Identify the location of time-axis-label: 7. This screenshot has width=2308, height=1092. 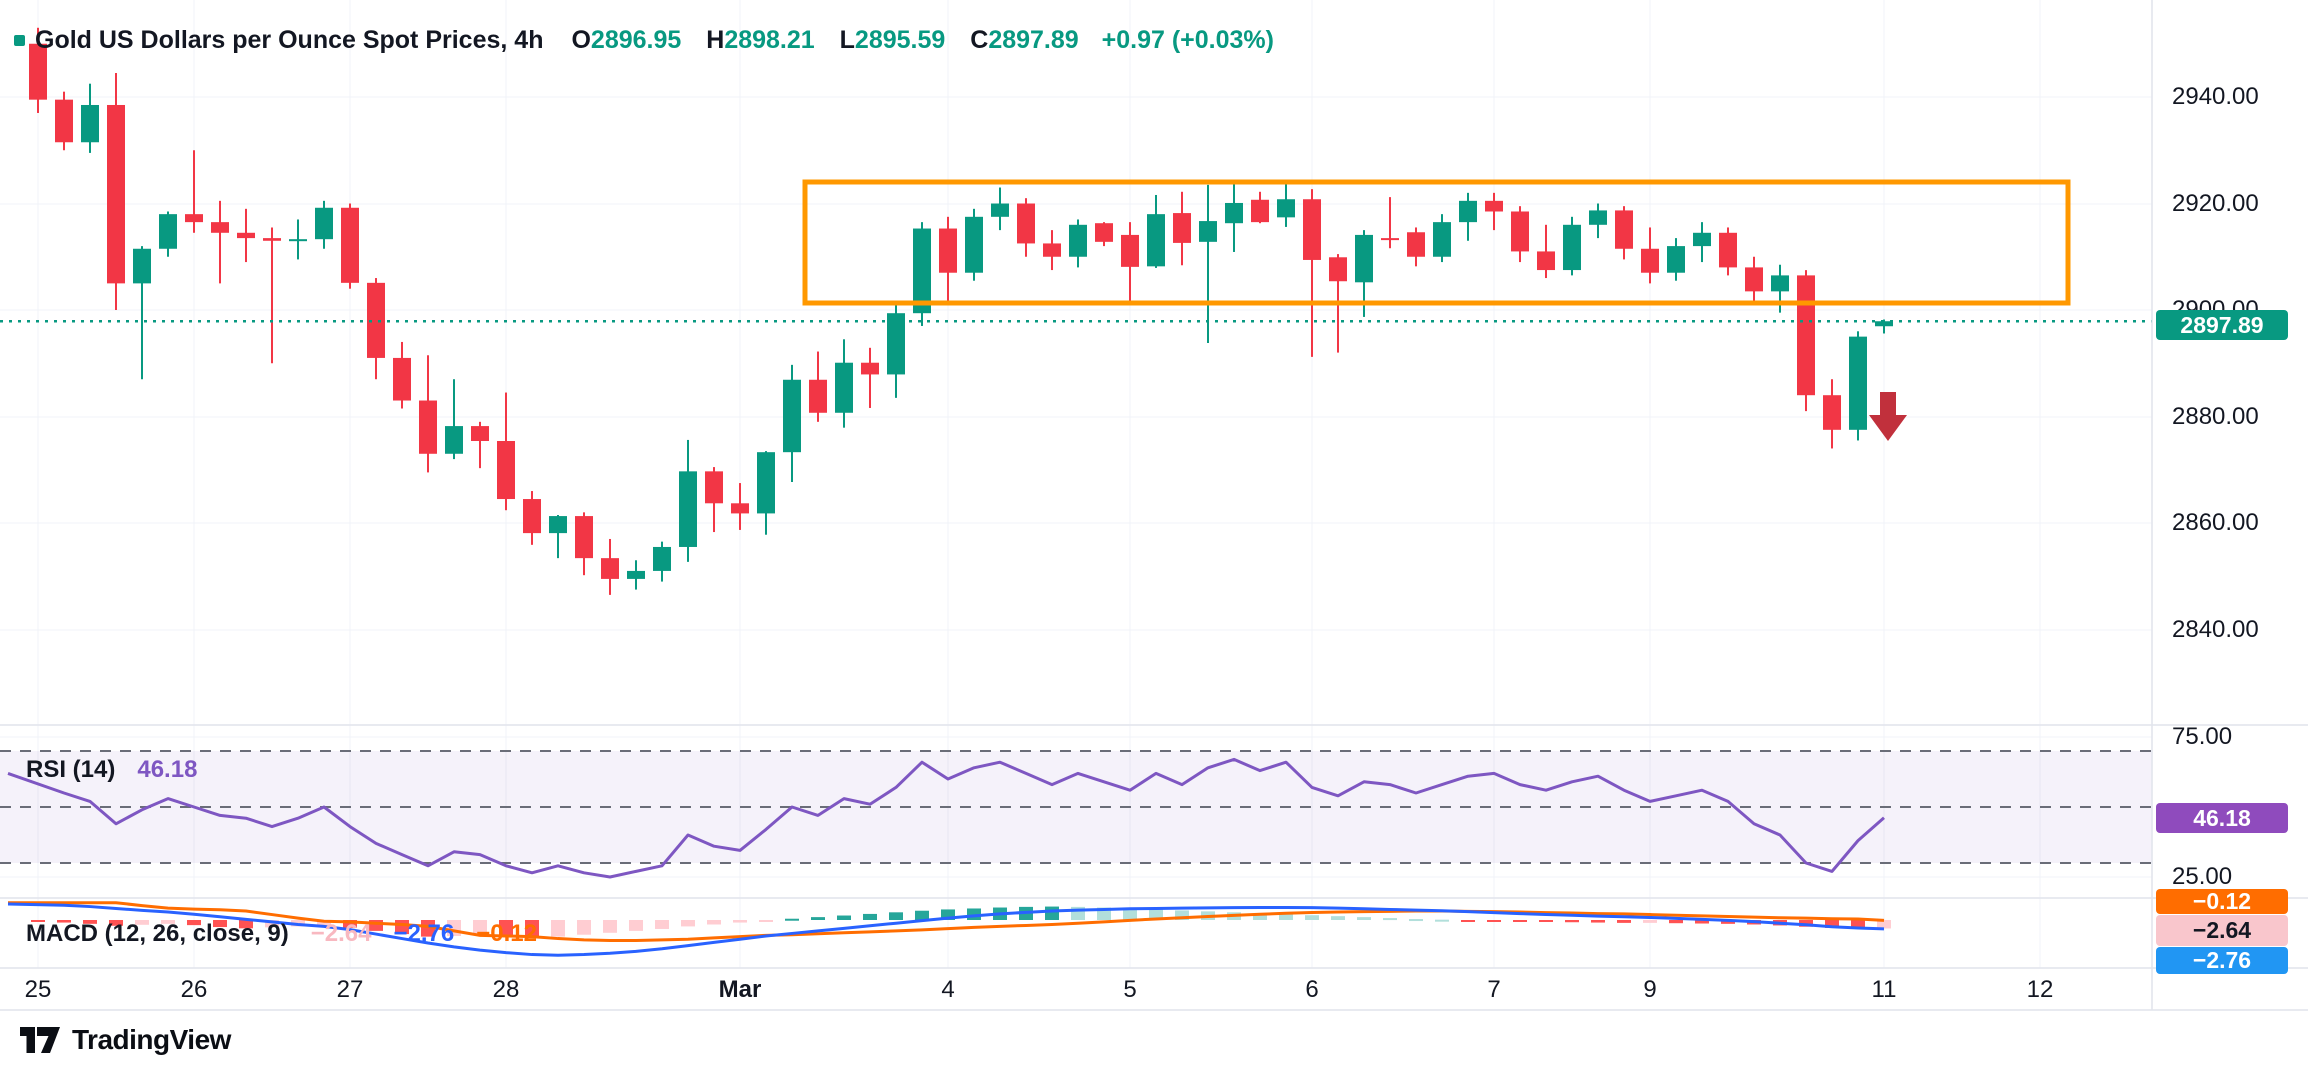
(1494, 989).